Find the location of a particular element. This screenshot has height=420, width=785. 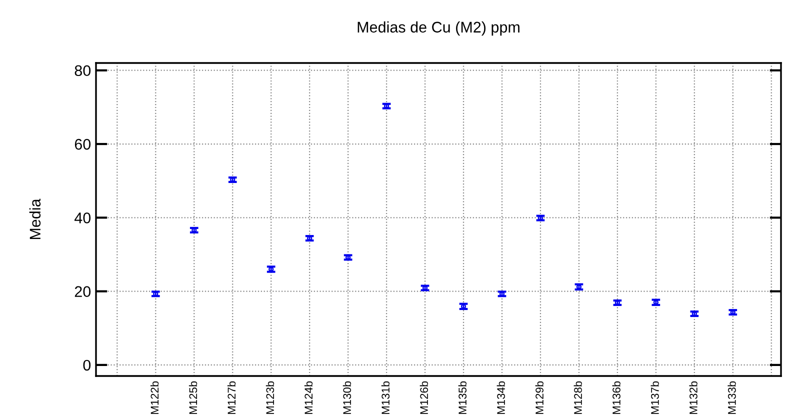

x-tick-label: M134b is located at coordinates (500, 397).